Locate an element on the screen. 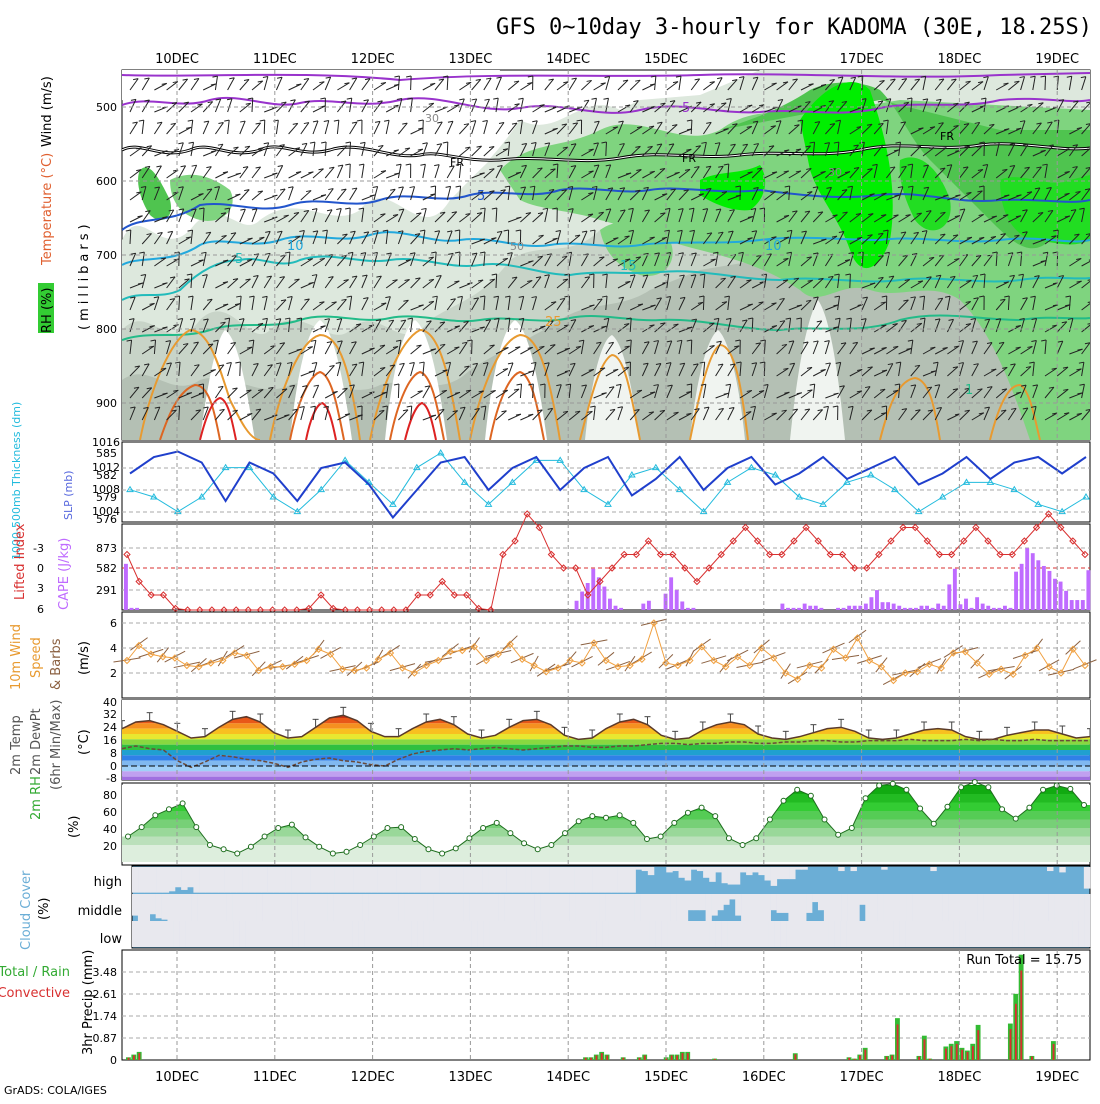 The height and width of the screenshot is (1104, 1100). wind-tick-4: 4 is located at coordinates (113, 648).